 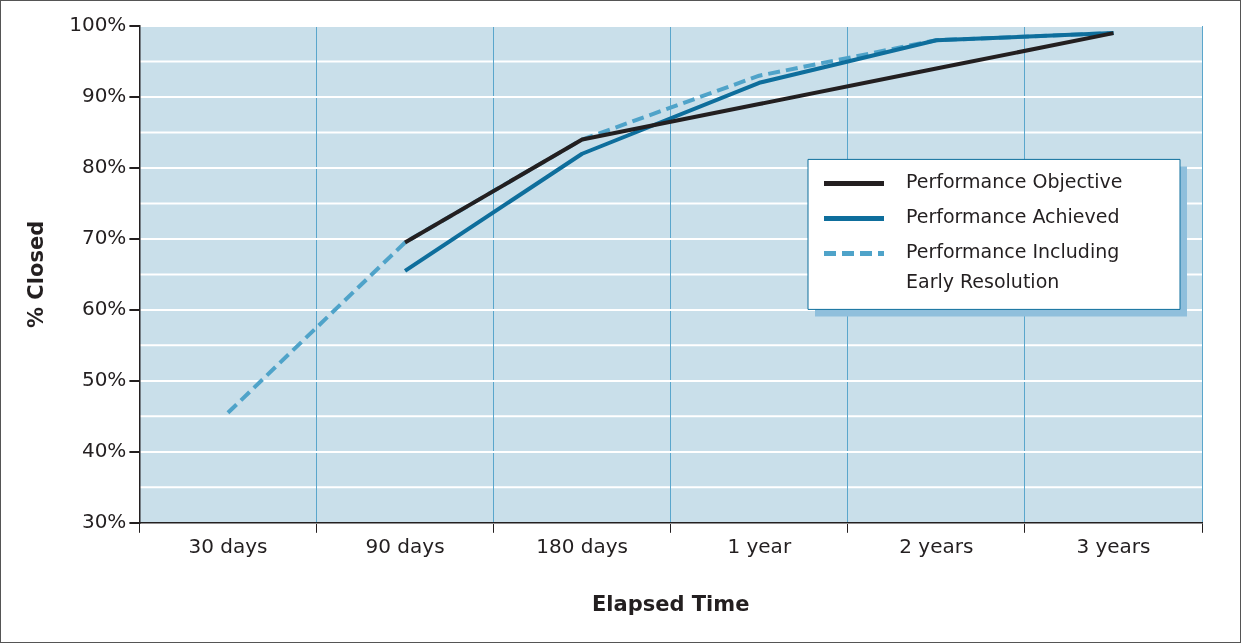 I want to click on y-tick-label: 50%, so click(x=104, y=379).